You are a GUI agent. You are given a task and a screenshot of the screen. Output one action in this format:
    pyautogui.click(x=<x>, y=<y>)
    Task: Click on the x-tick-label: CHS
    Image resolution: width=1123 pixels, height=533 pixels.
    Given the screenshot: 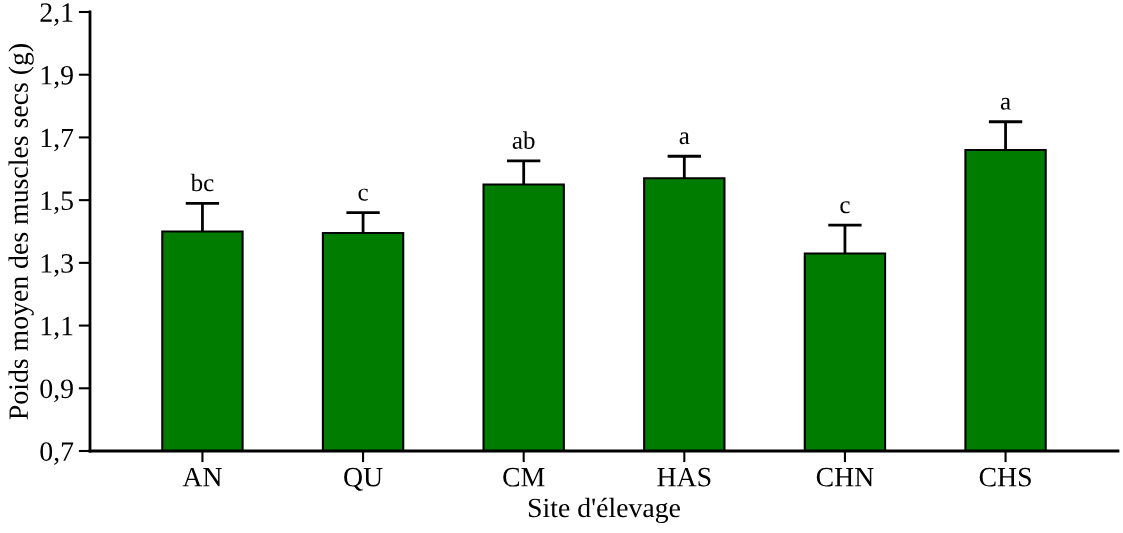 What is the action you would take?
    pyautogui.click(x=1005, y=477)
    